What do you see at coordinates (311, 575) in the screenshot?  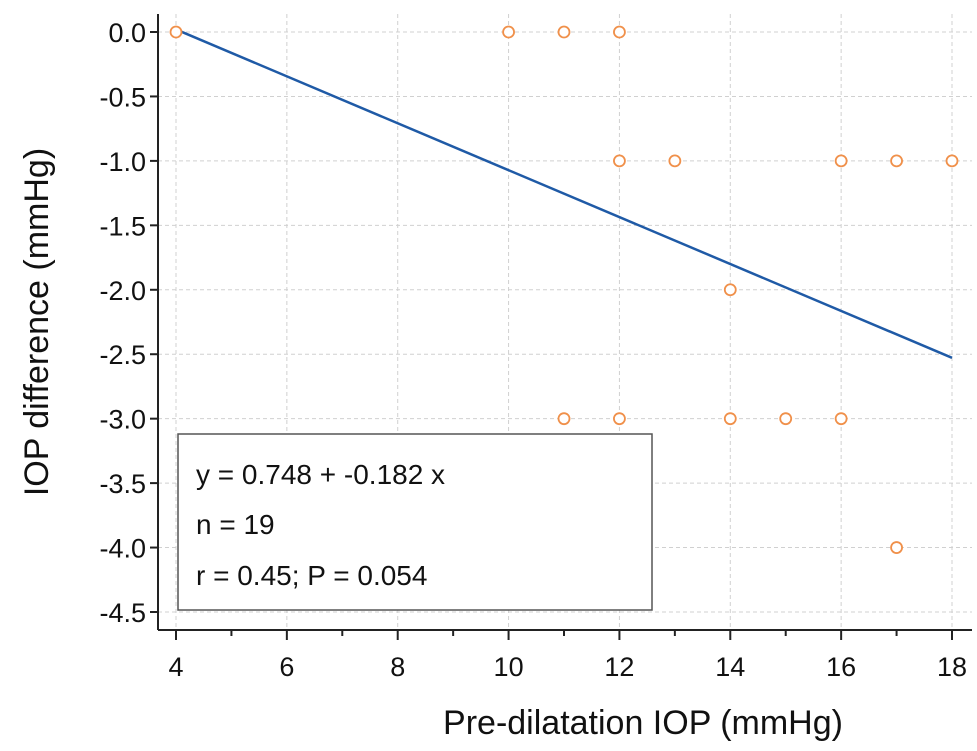 I see `annotation-r-p: r = 0.45; P = 0.054` at bounding box center [311, 575].